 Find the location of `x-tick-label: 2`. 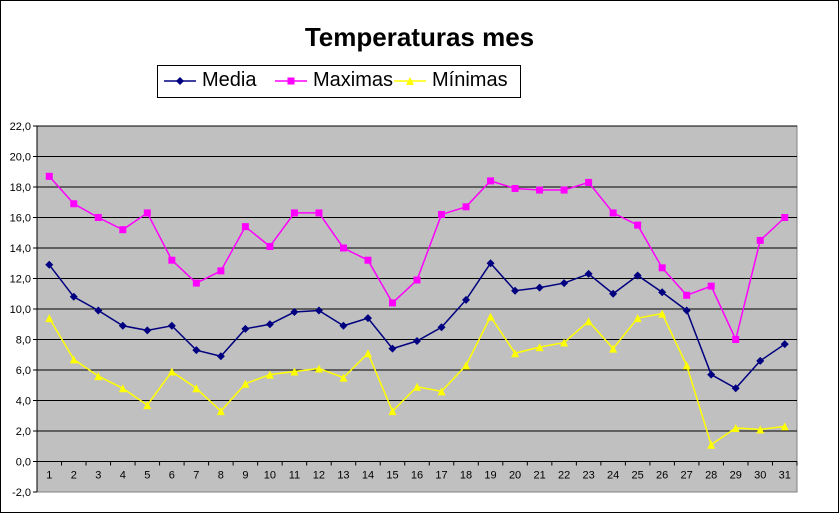

x-tick-label: 2 is located at coordinates (74, 476).